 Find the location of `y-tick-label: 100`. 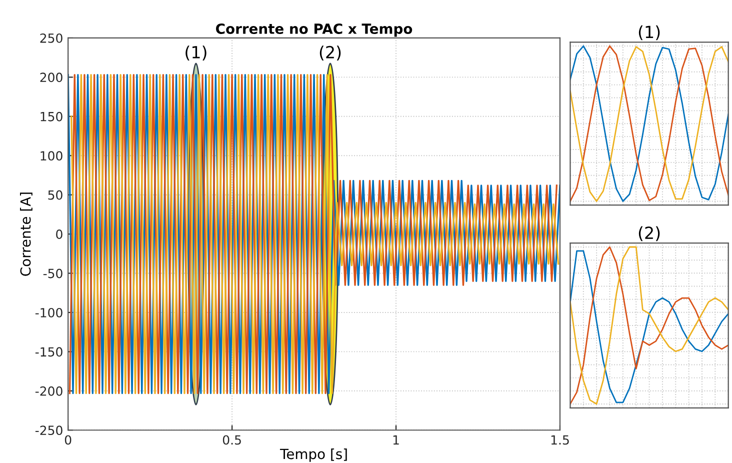

y-tick-label: 100 is located at coordinates (51, 156).